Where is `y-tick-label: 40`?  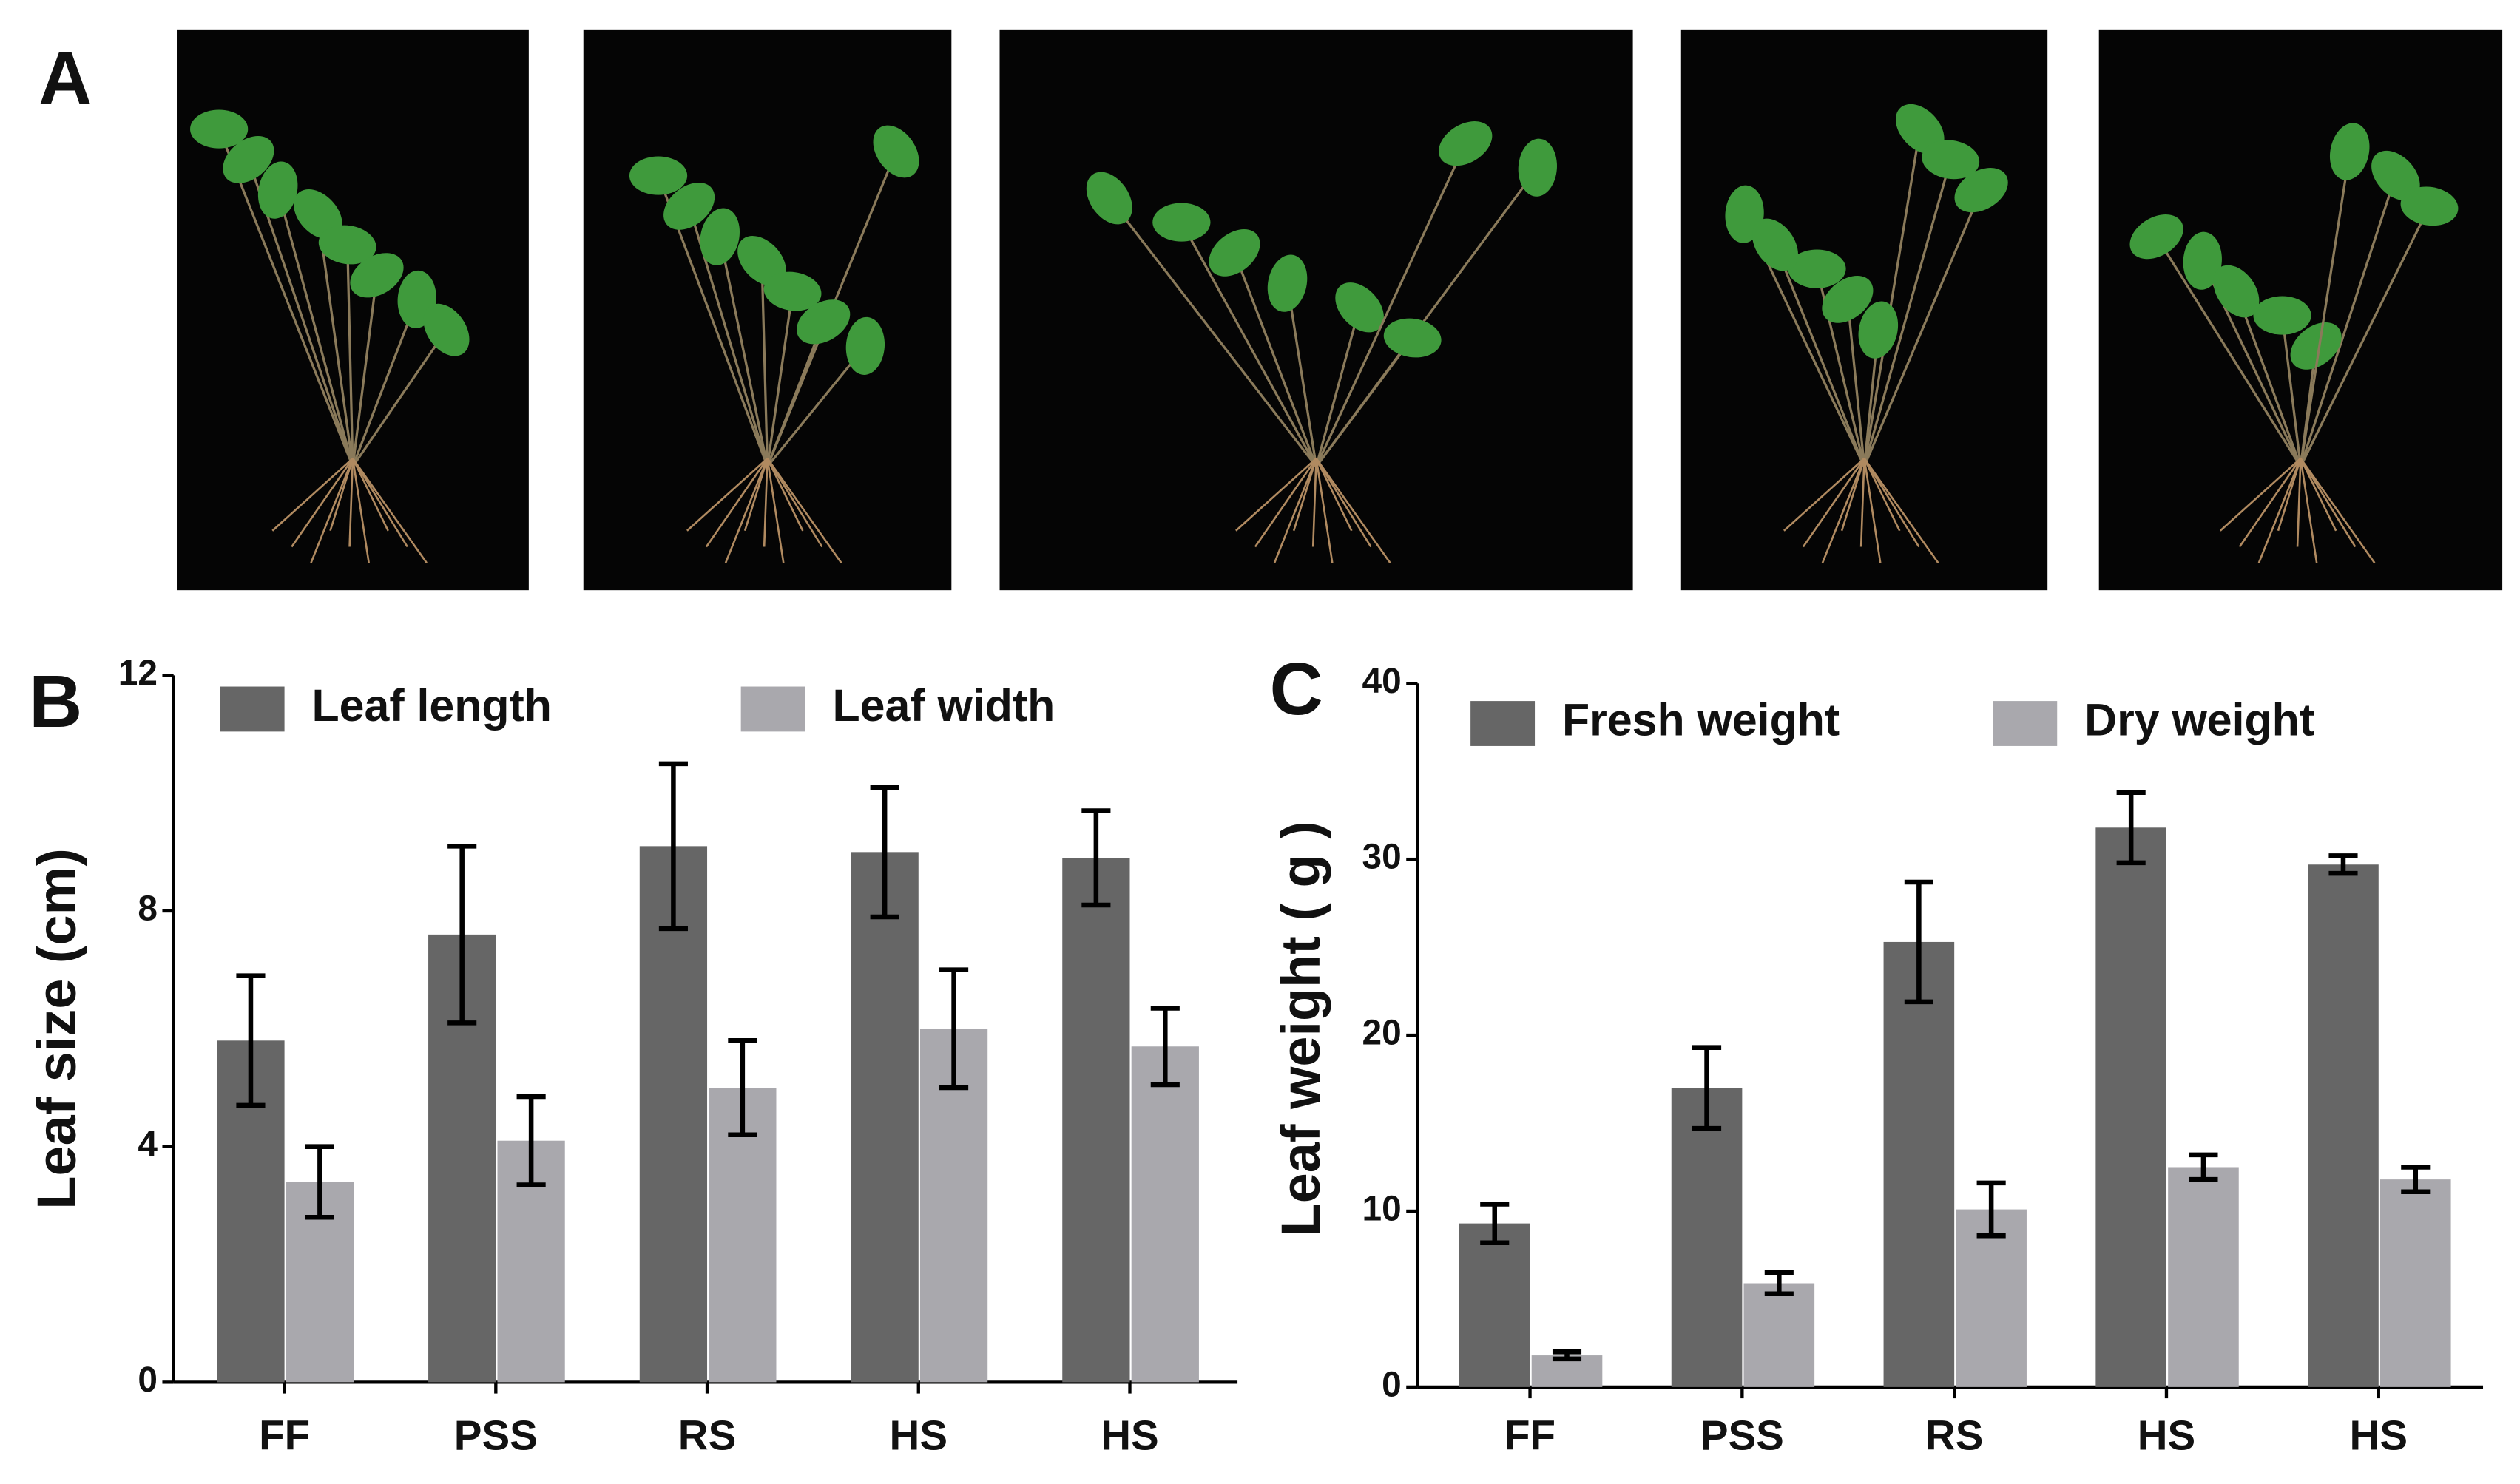 y-tick-label: 40 is located at coordinates (1382, 681).